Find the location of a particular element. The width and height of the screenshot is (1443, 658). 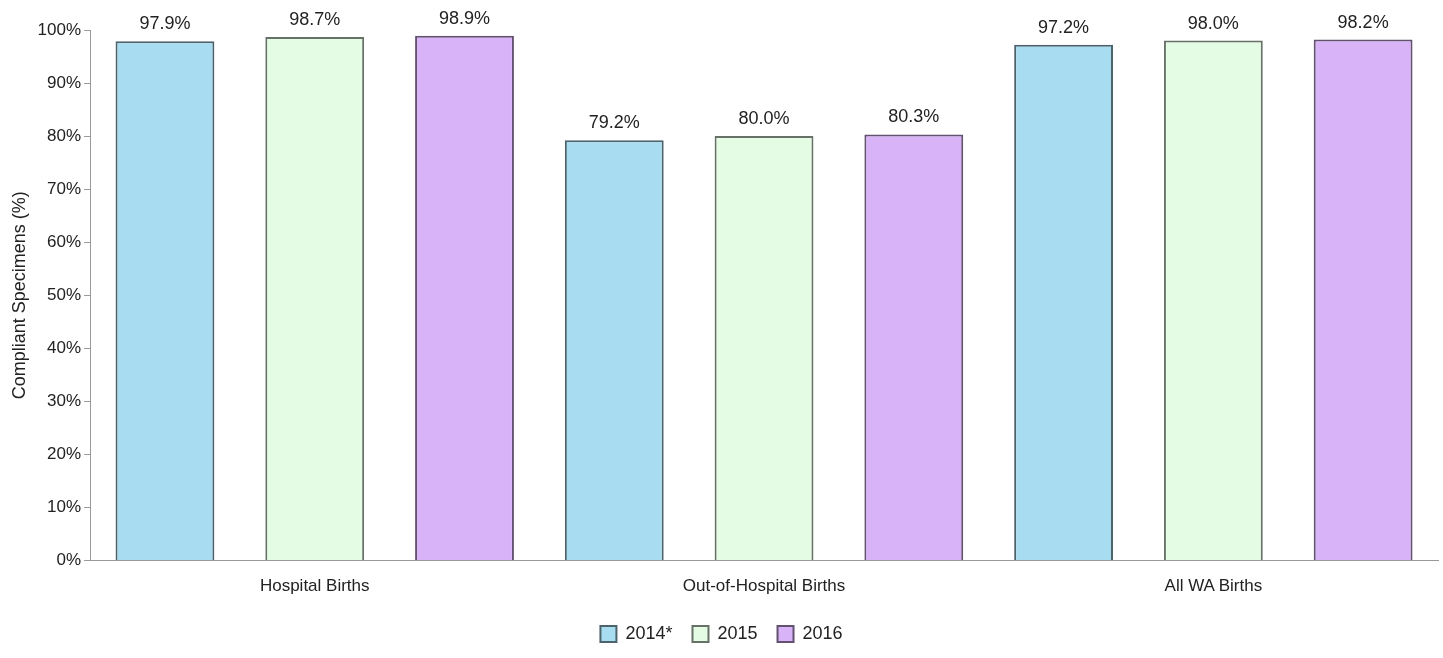

legend-label: 2015 is located at coordinates (737, 632).